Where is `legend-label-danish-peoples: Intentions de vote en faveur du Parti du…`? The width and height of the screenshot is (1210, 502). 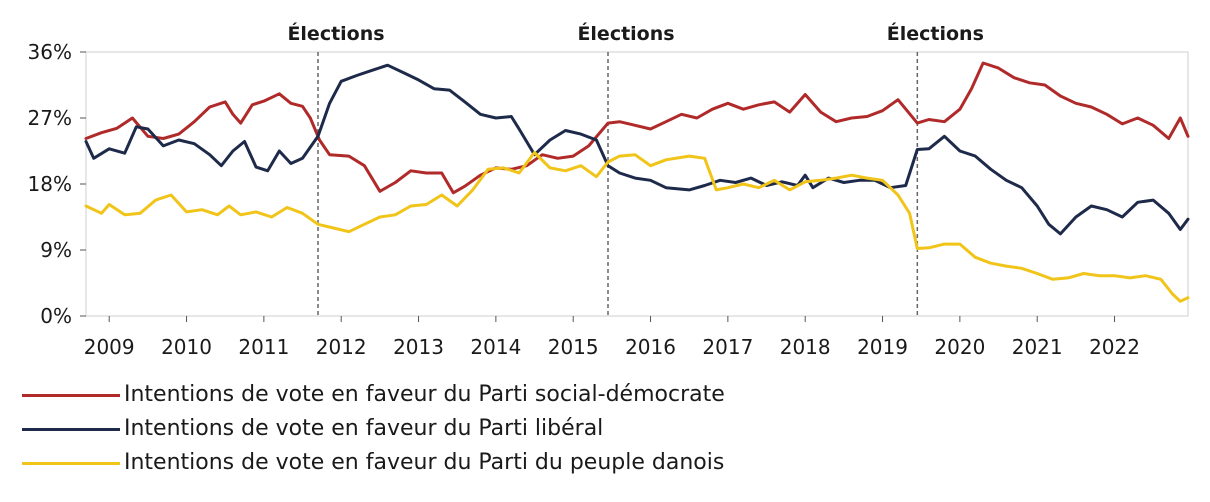
legend-label-danish-peoples: Intentions de vote en faveur du Parti du… is located at coordinates (424, 462).